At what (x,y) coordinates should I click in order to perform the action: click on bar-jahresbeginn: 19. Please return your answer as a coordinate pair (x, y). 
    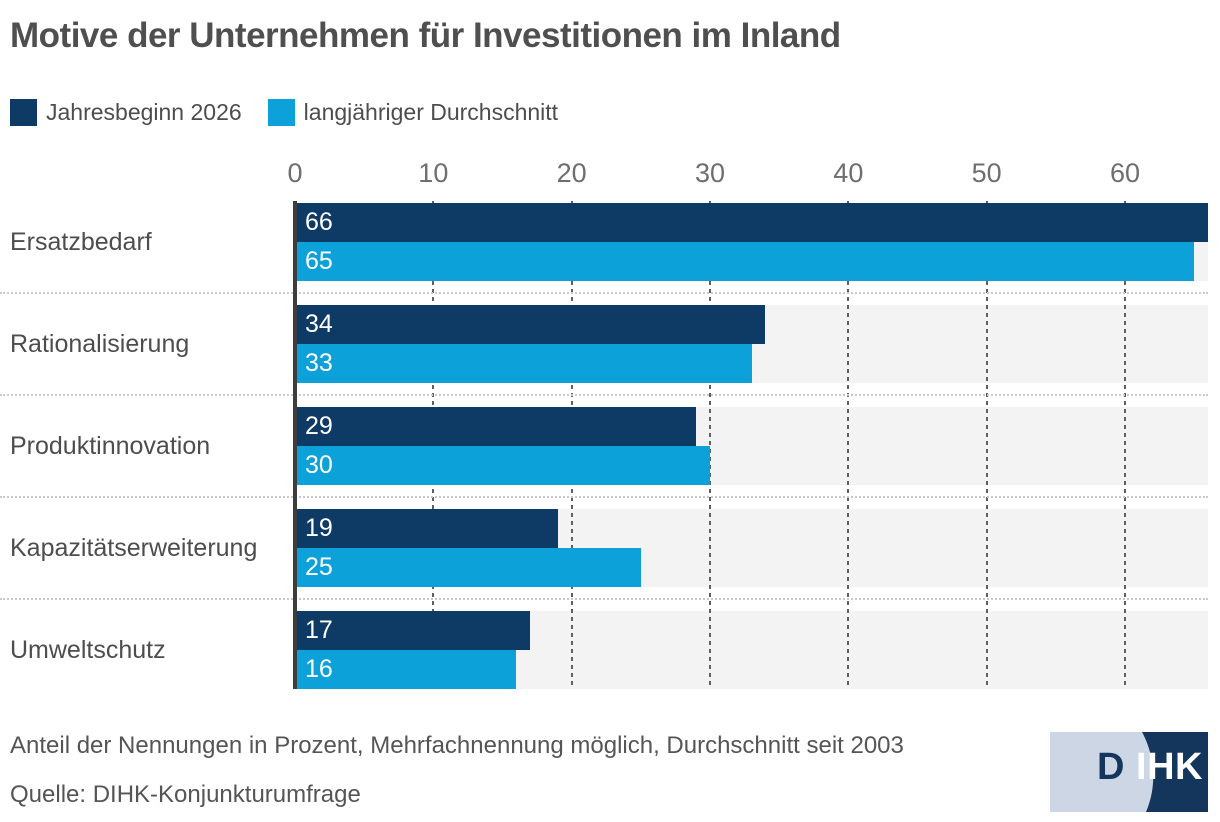
    Looking at the image, I should click on (426, 528).